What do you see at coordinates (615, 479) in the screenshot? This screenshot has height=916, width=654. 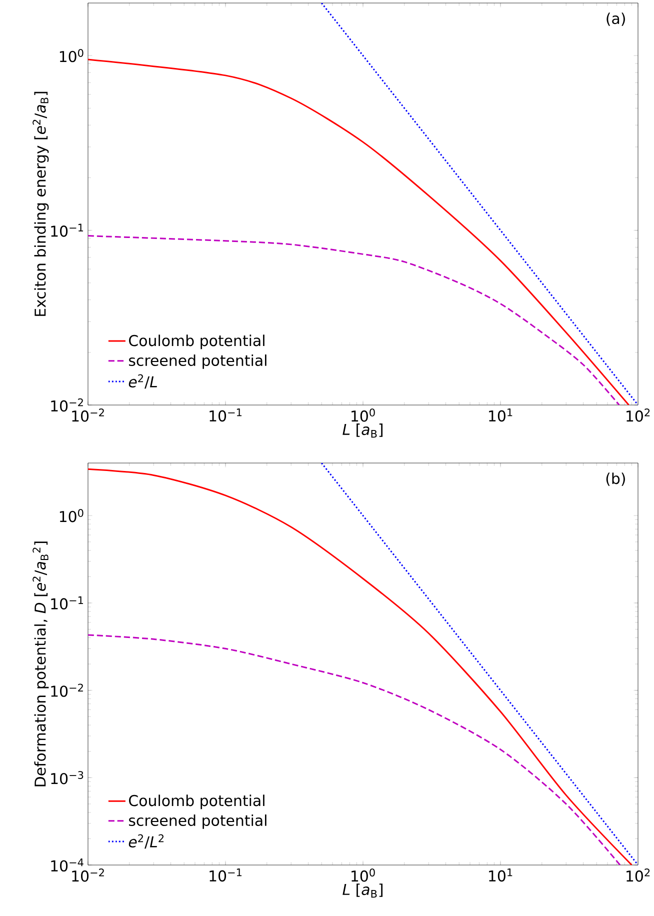 I see `annotation: (b)` at bounding box center [615, 479].